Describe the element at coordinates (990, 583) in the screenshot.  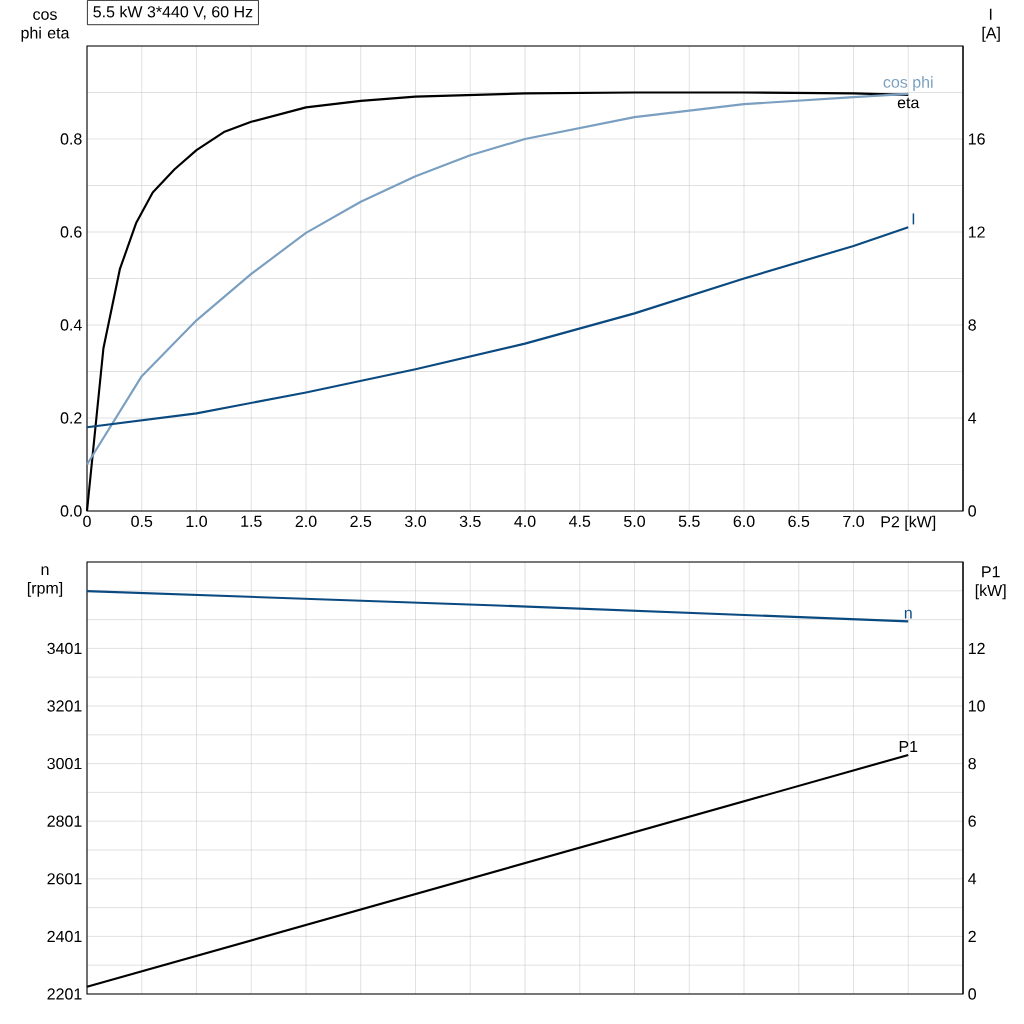
I see `y2-axis-title: P1 [kW]` at that location.